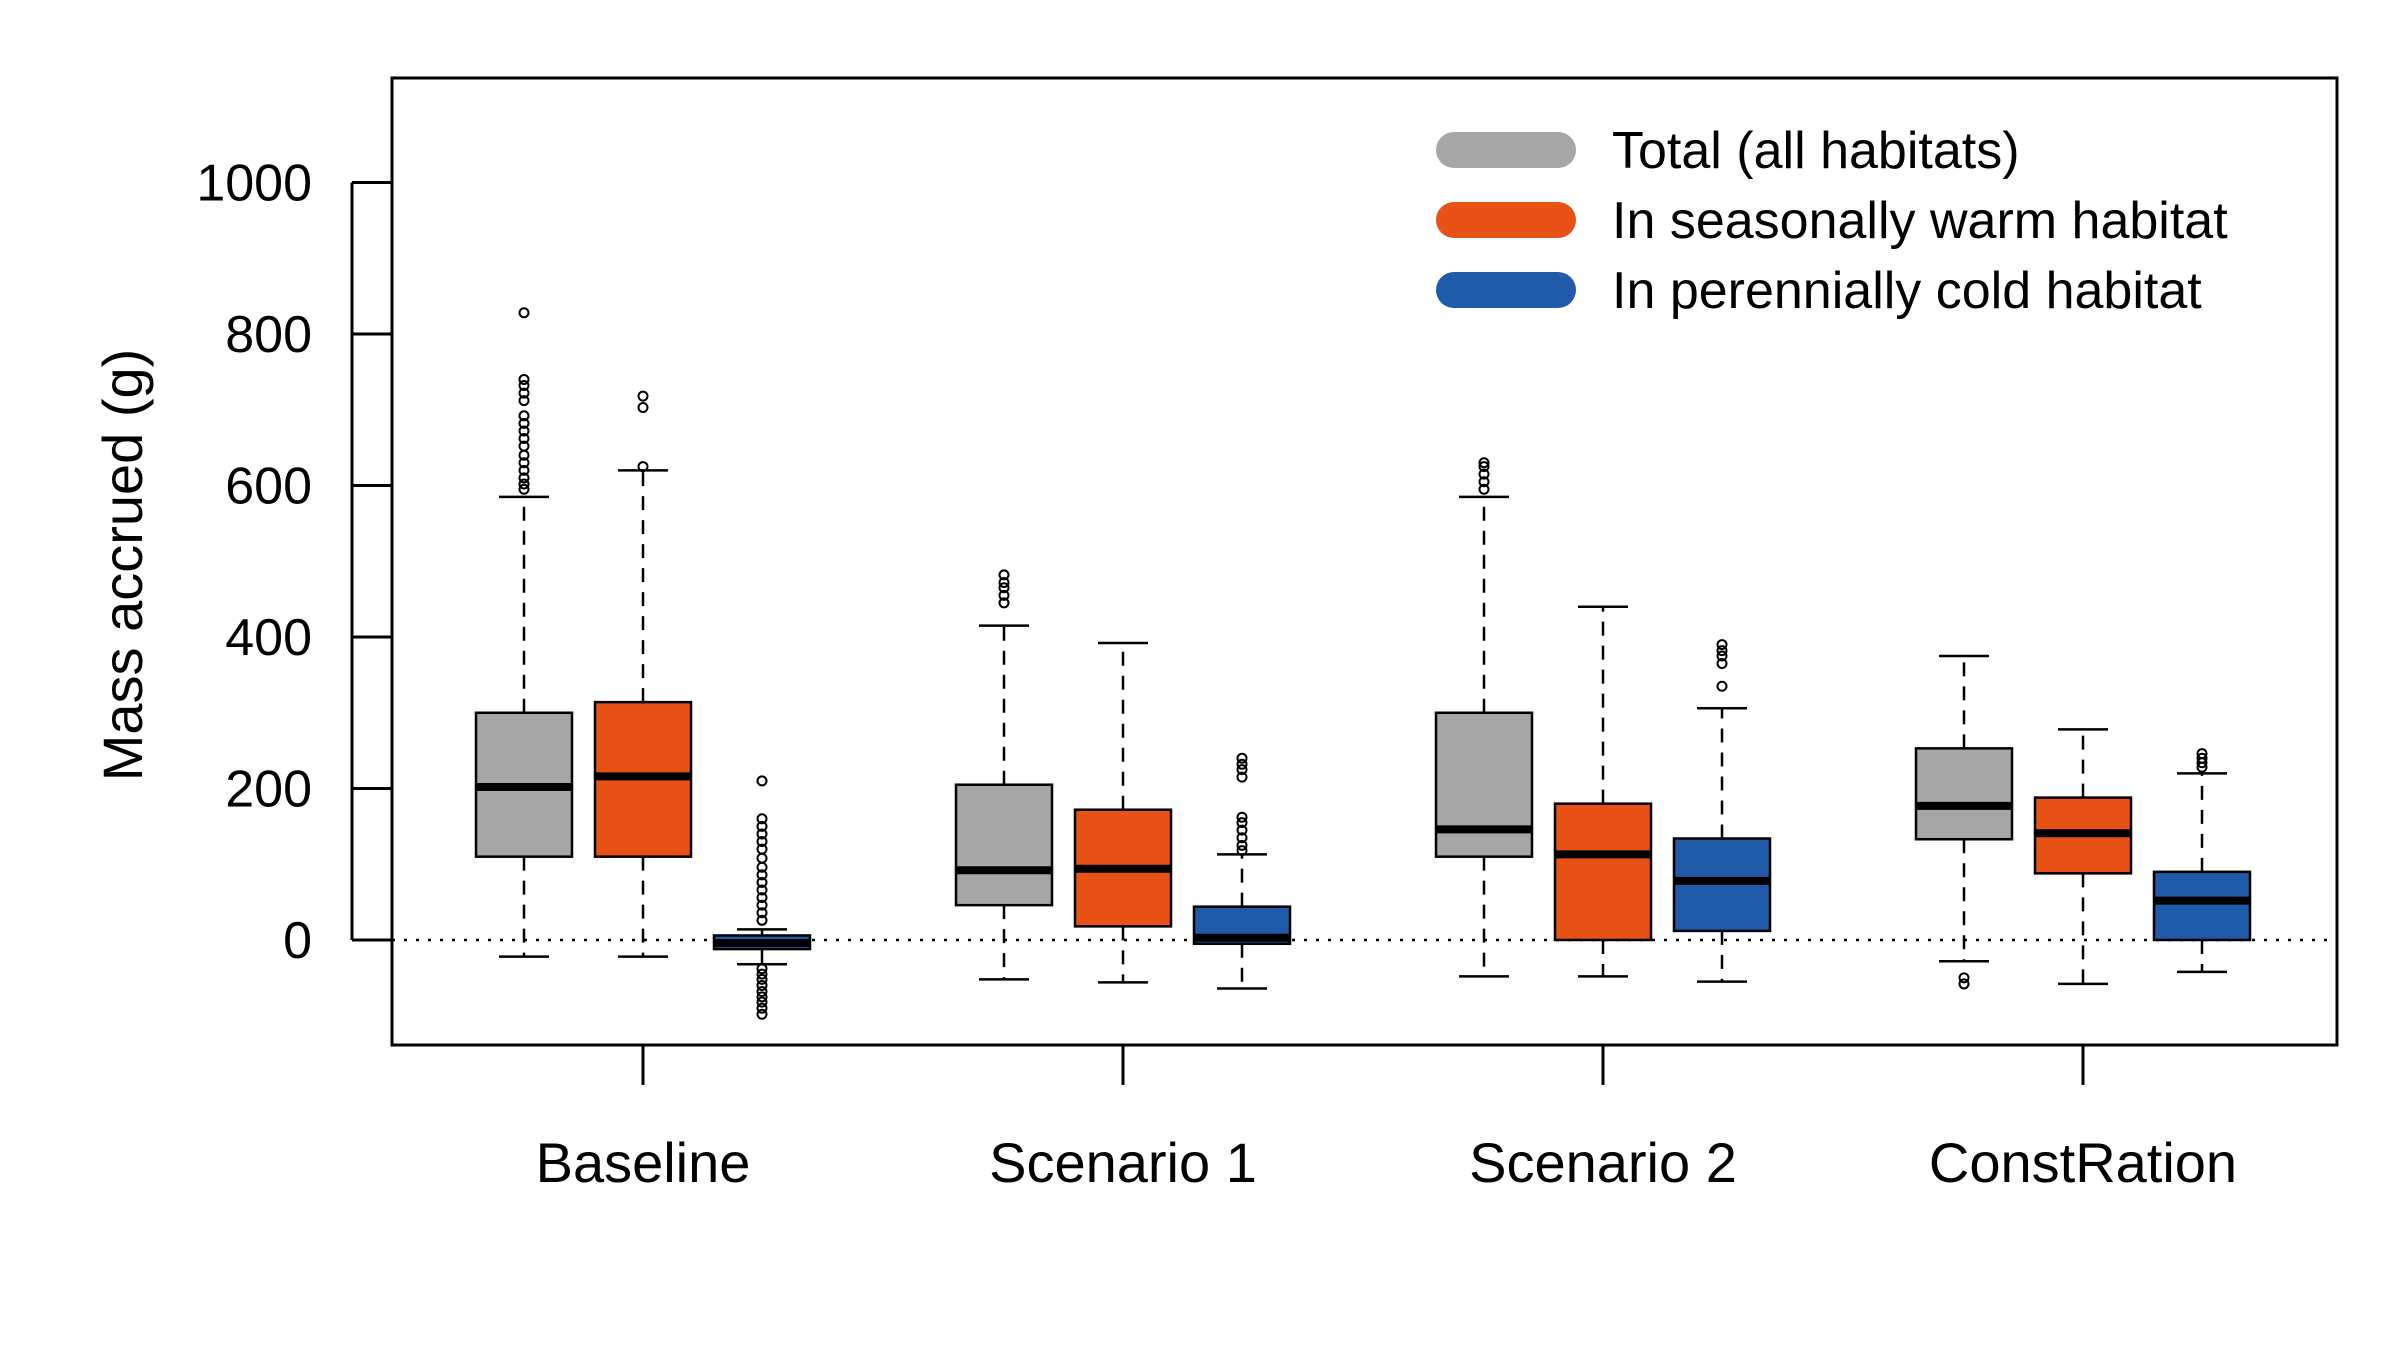  What do you see at coordinates (268, 487) in the screenshot?
I see `y-tick-label: 600` at bounding box center [268, 487].